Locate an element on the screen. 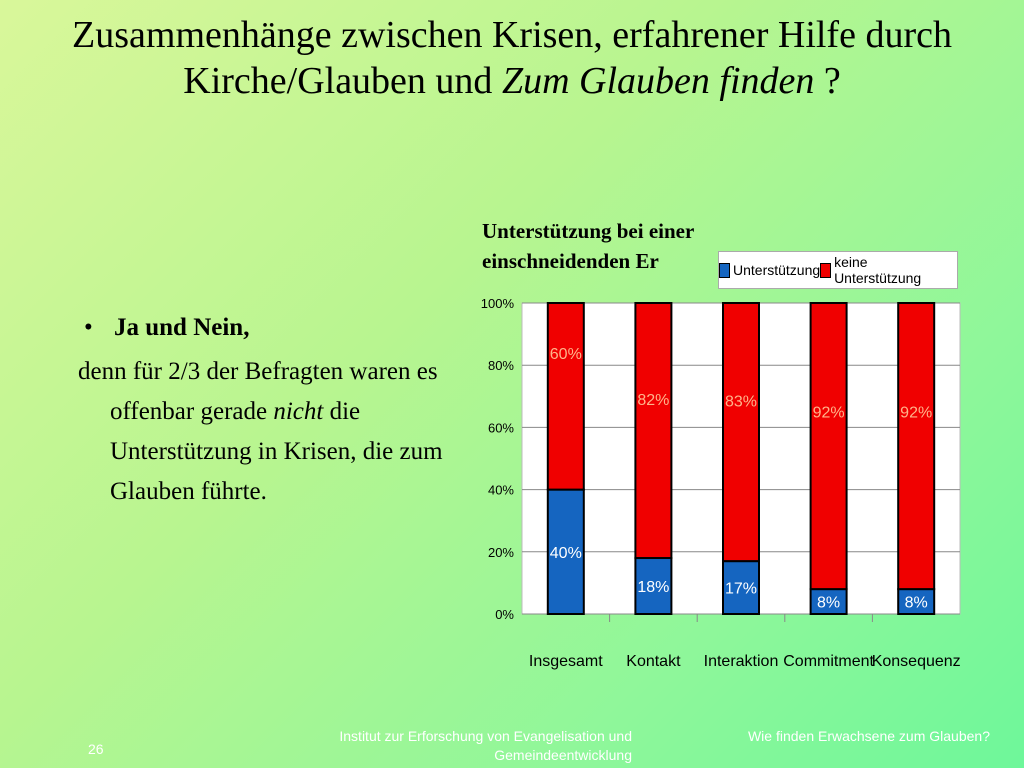  legend-swatch-no-support is located at coordinates (826, 270).